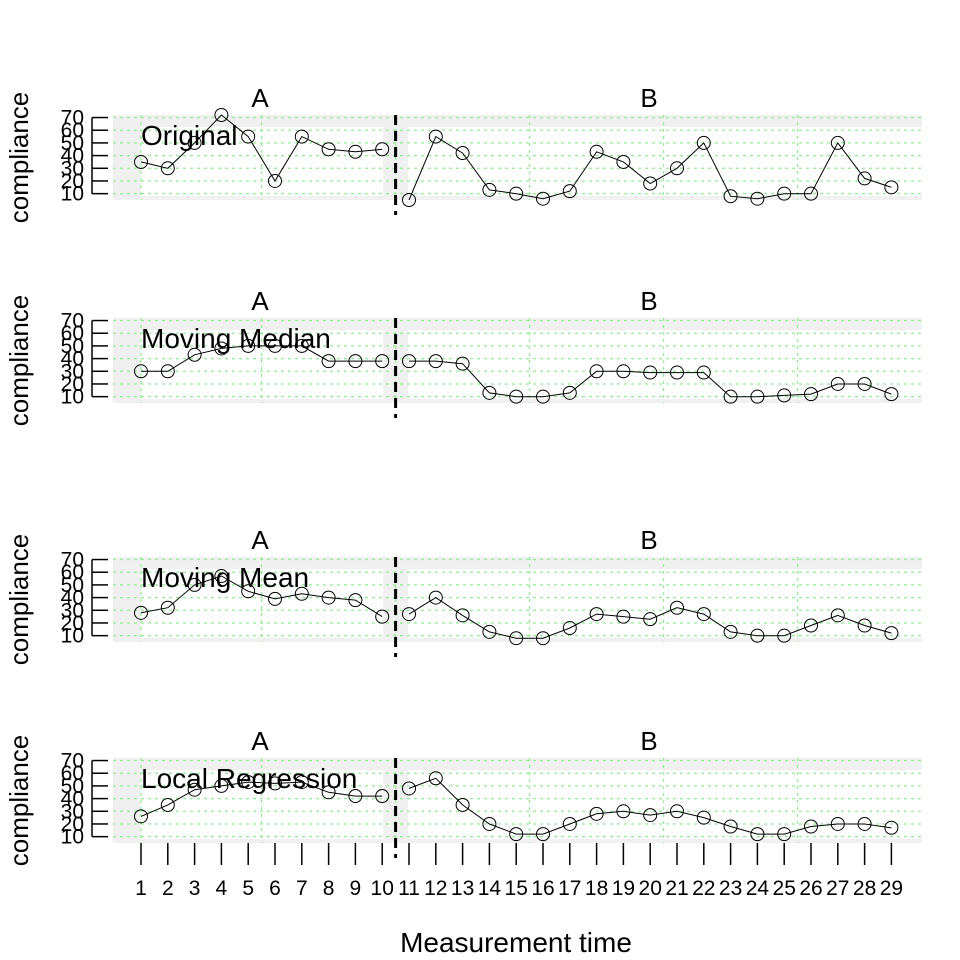 The width and height of the screenshot is (960, 960). Describe the element at coordinates (810, 888) in the screenshot. I see `x-tick-label: 26` at that location.